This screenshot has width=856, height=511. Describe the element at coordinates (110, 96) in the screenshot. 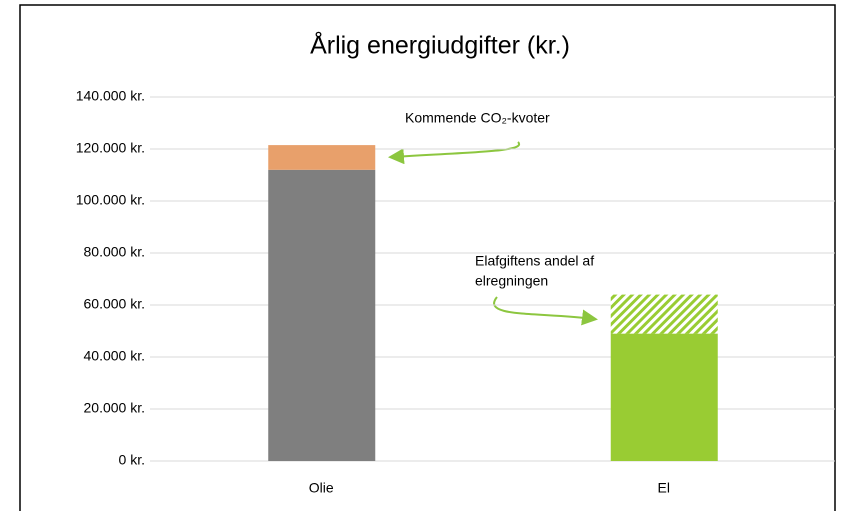

I see `y-tick-label: 140.000 kr.` at that location.